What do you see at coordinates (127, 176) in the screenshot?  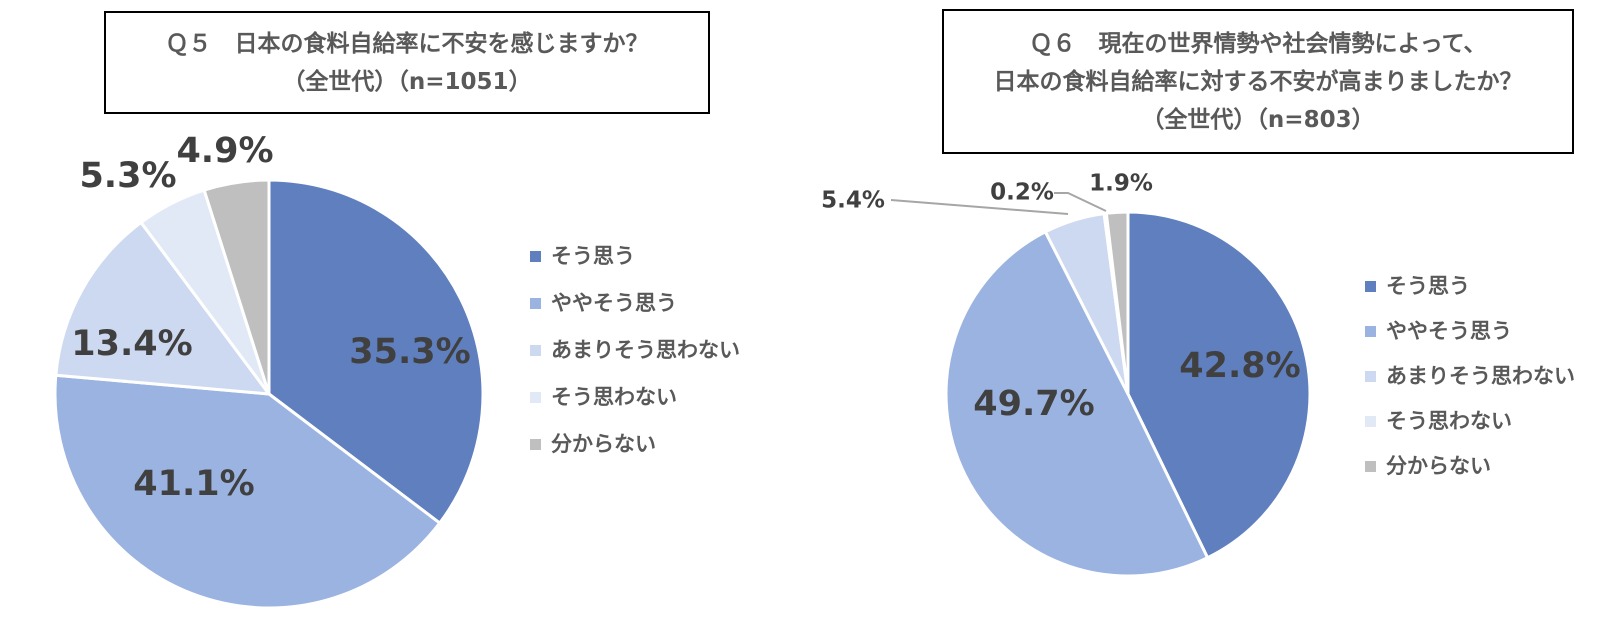 I see `q5-data-label-4: 5.3%` at bounding box center [127, 176].